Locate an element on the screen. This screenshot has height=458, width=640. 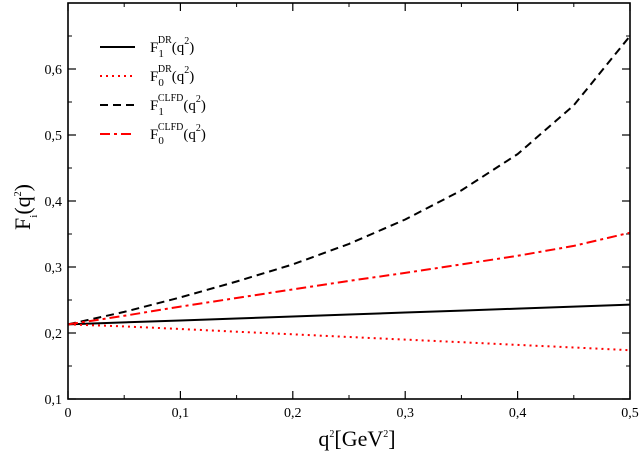
y-tick-label: 0,1 is located at coordinates (54, 400).